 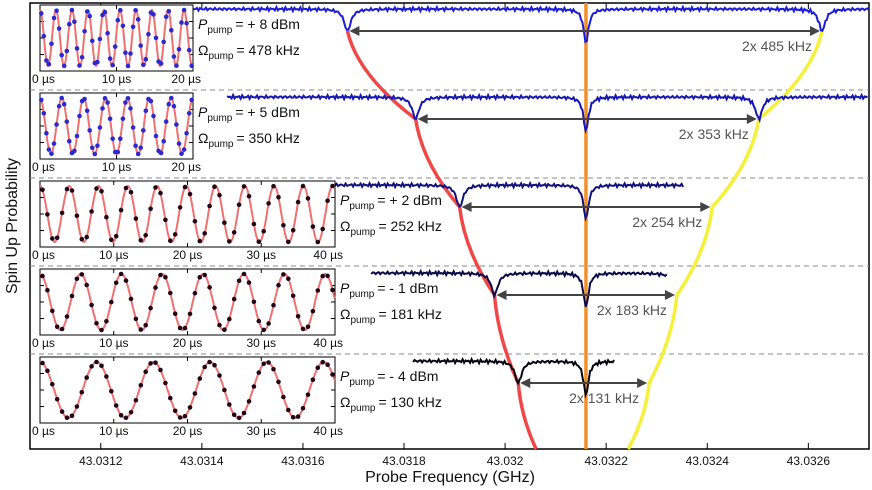 What do you see at coordinates (303, 461) in the screenshot?
I see `x-tick-label: 43.0316` at bounding box center [303, 461].